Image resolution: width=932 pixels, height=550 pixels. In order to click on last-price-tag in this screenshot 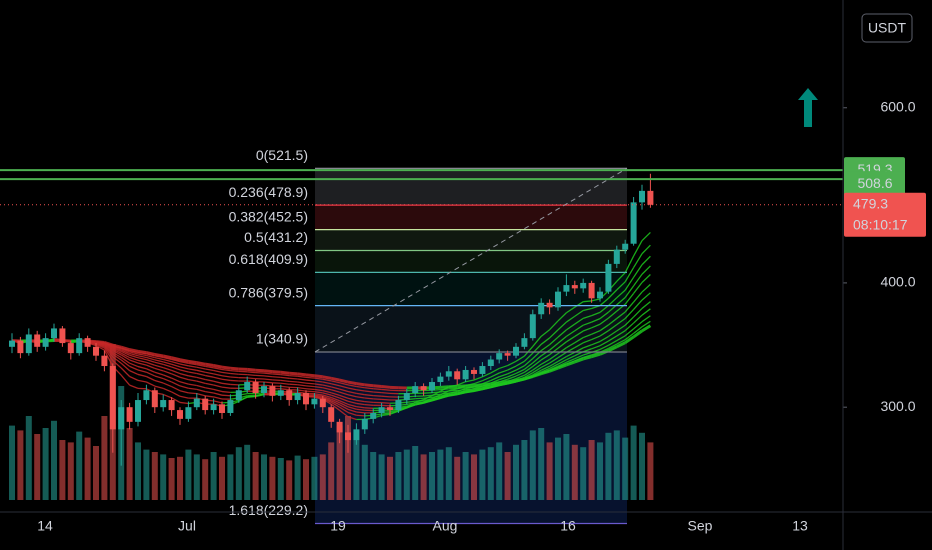, I will do `click(885, 214)`.